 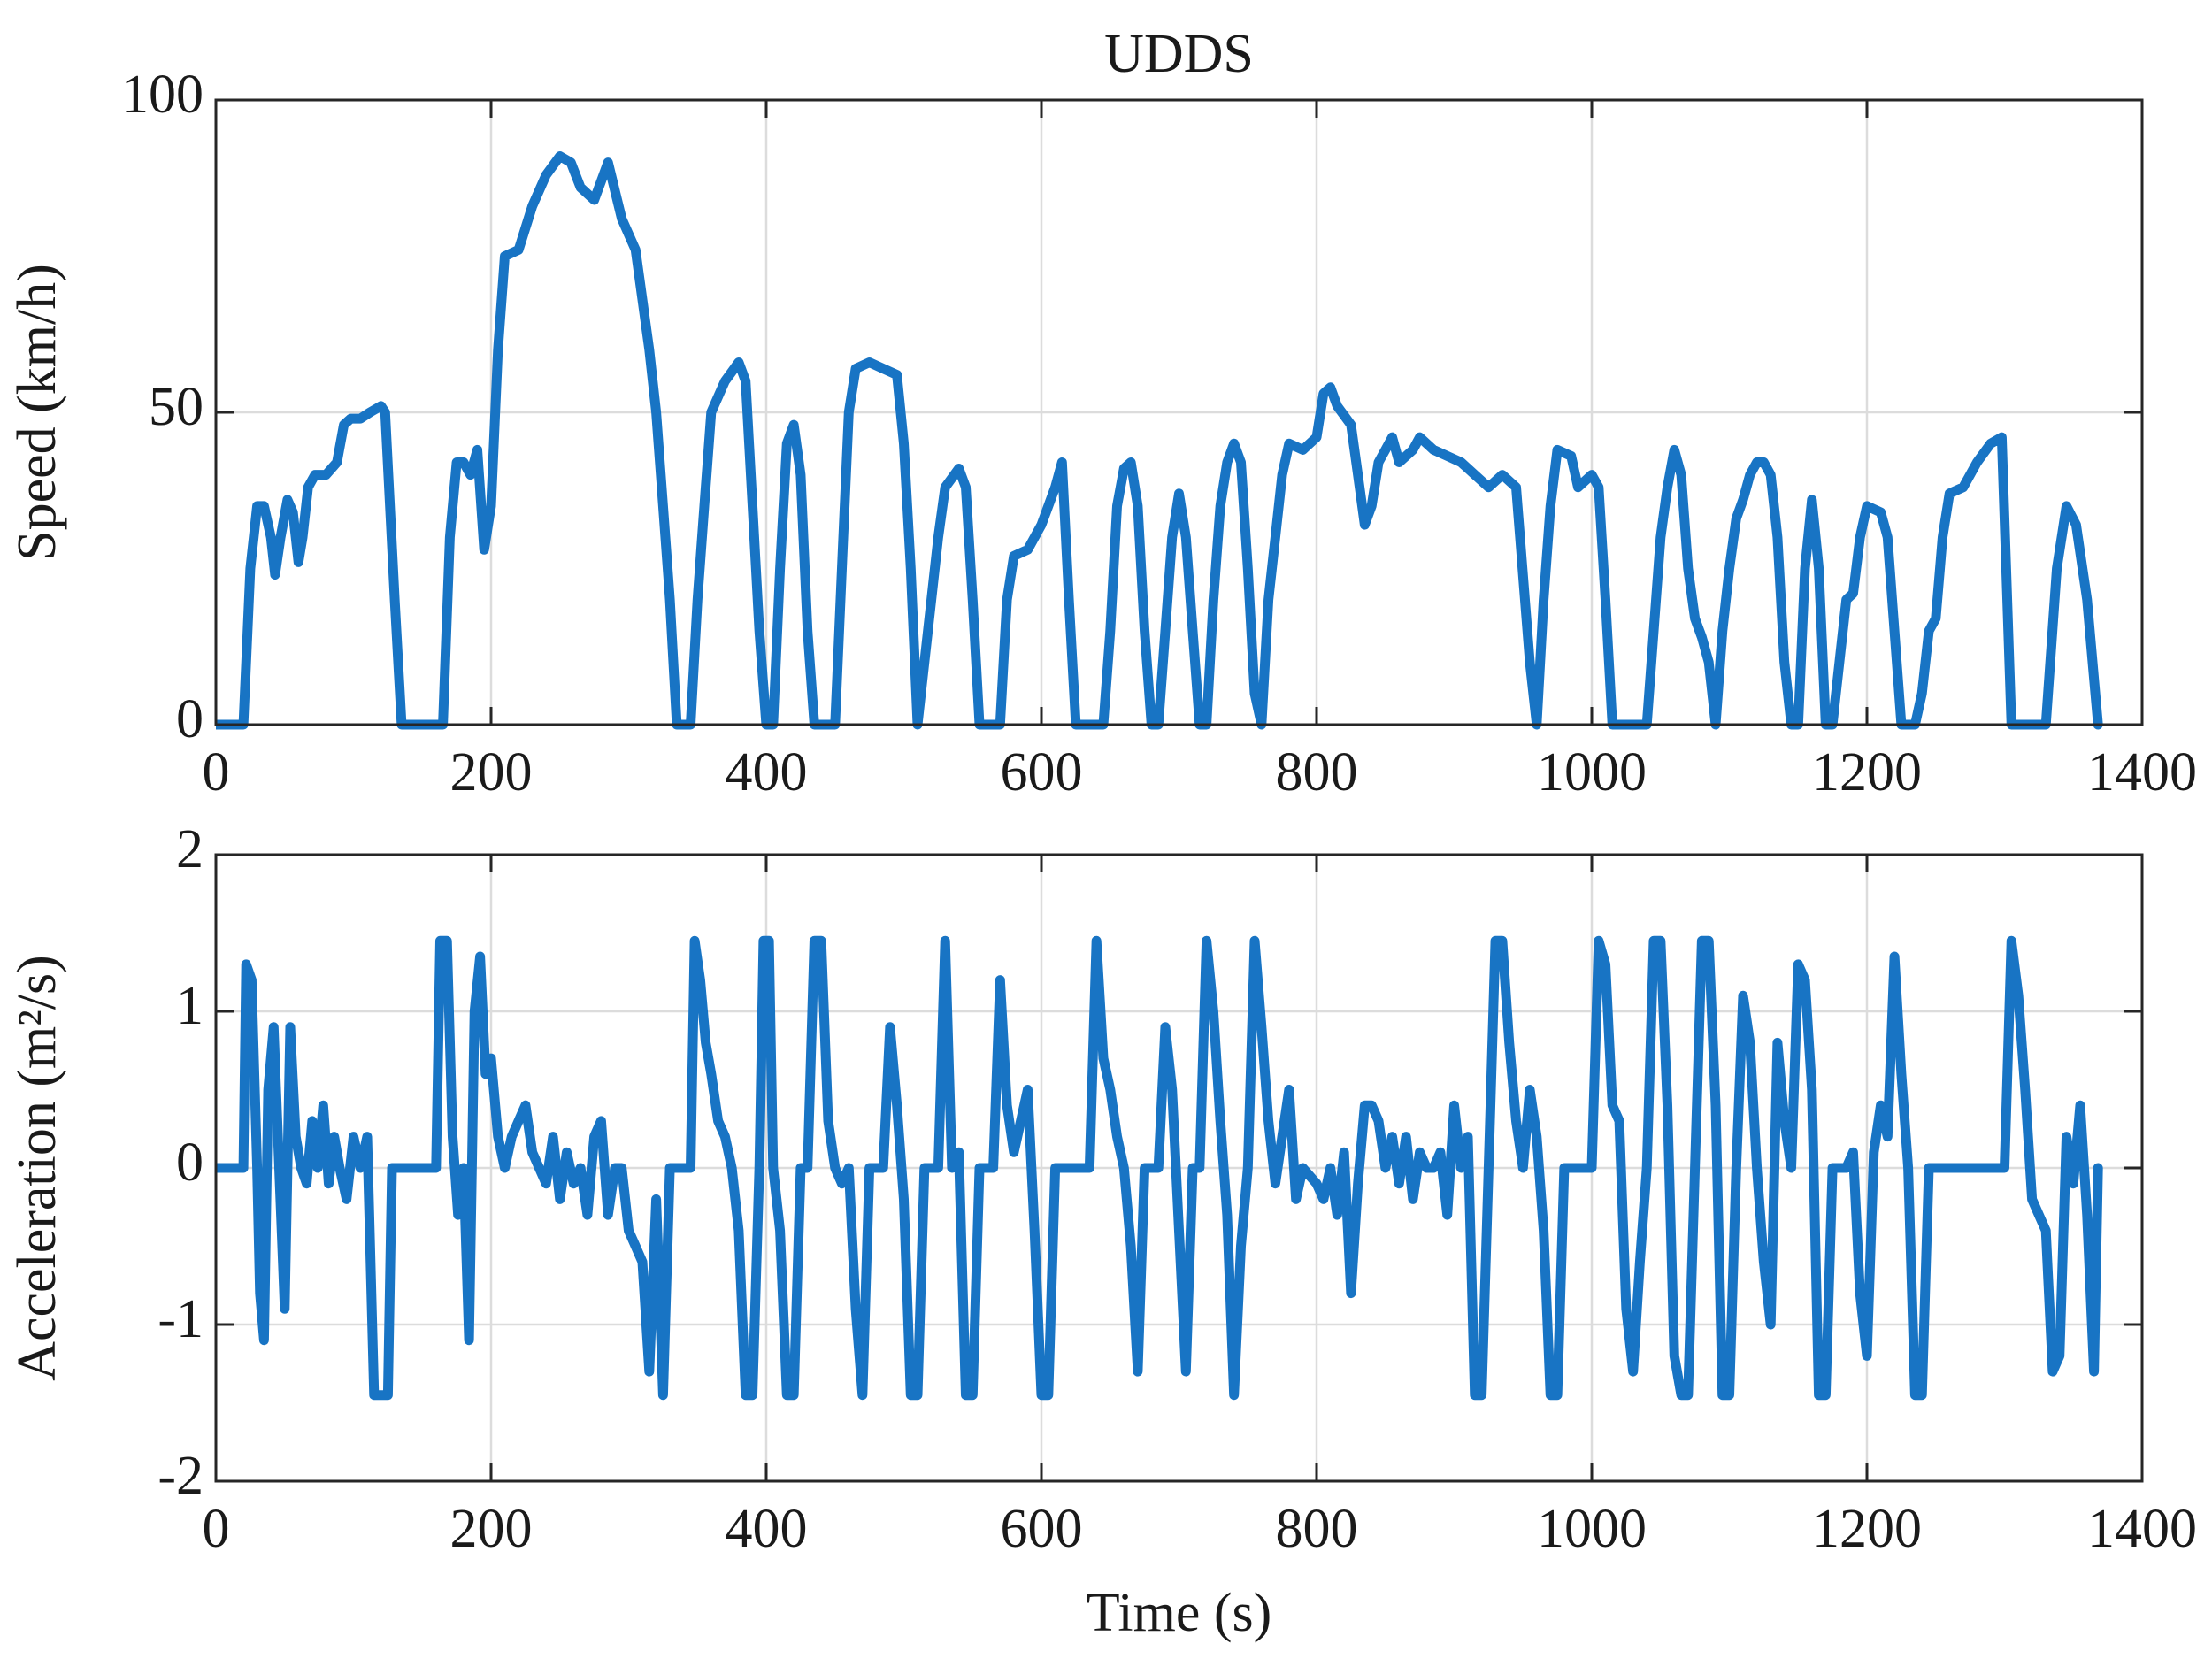 What do you see at coordinates (176, 407) in the screenshot?
I see `y-tick-label: 50` at bounding box center [176, 407].